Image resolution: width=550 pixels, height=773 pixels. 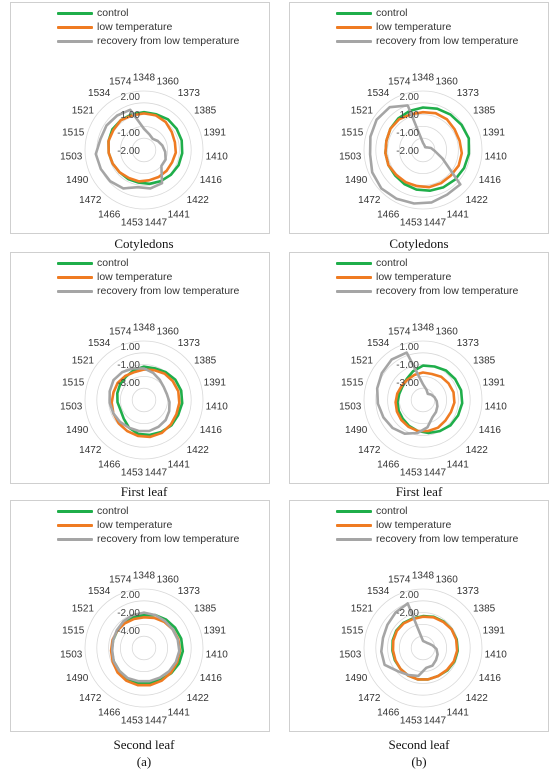 I want to click on category-label: 1574, so click(x=399, y=579).